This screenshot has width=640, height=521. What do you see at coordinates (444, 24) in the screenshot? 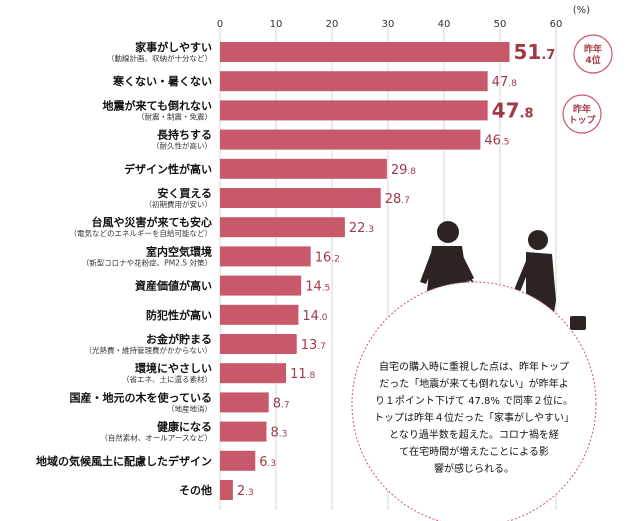
I see `x-tick-label: 40` at bounding box center [444, 24].